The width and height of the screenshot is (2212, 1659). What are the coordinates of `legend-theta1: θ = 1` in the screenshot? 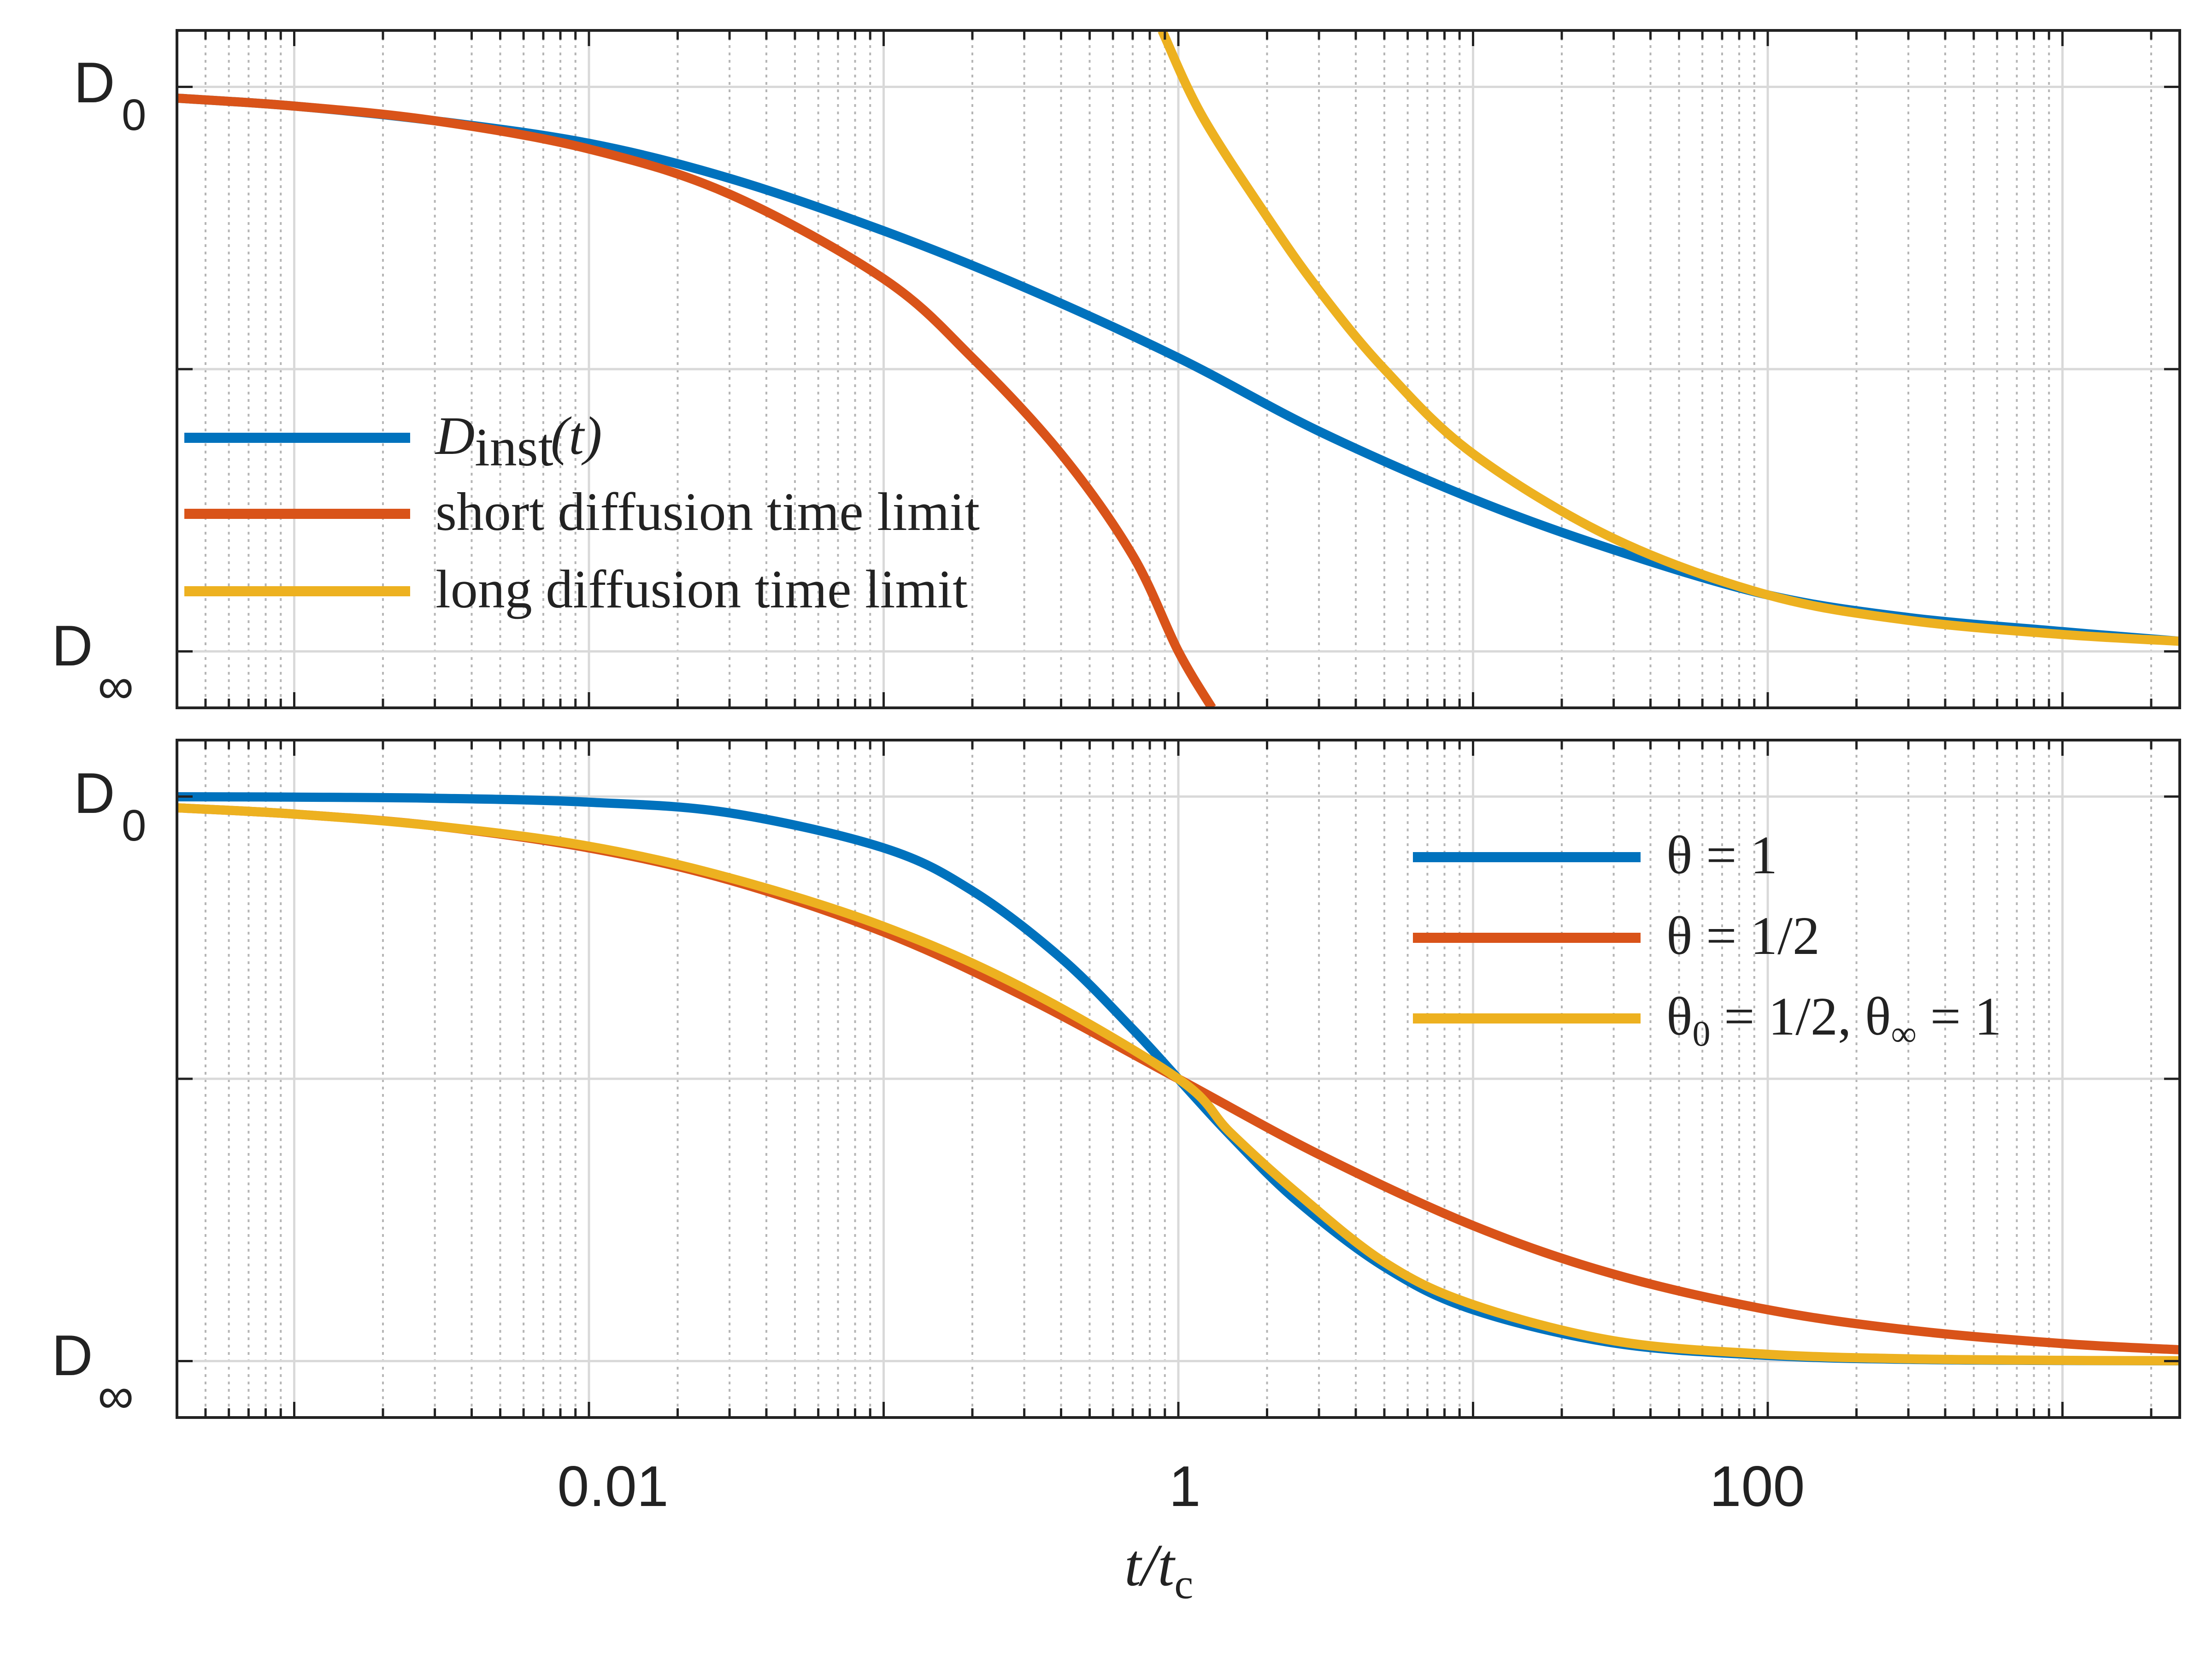 It's located at (1721, 855).